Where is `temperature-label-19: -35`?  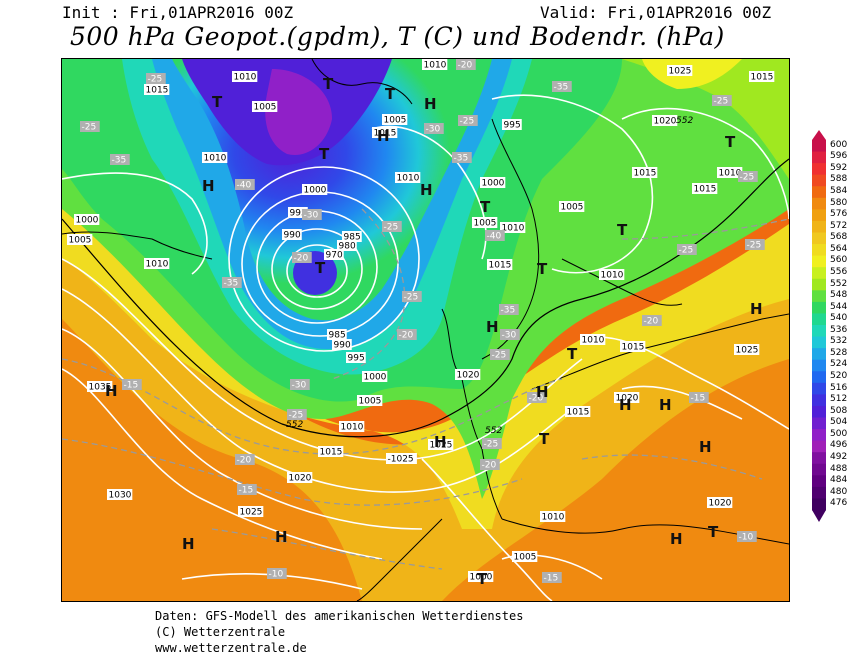
temperature-label-19: -35 is located at coordinates (462, 158).